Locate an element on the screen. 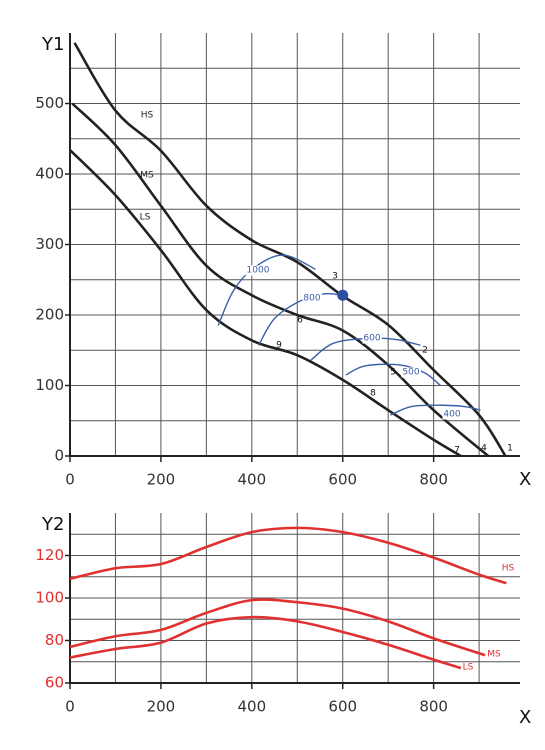 The height and width of the screenshot is (750, 545). annotation: 4 is located at coordinates (484, 449).